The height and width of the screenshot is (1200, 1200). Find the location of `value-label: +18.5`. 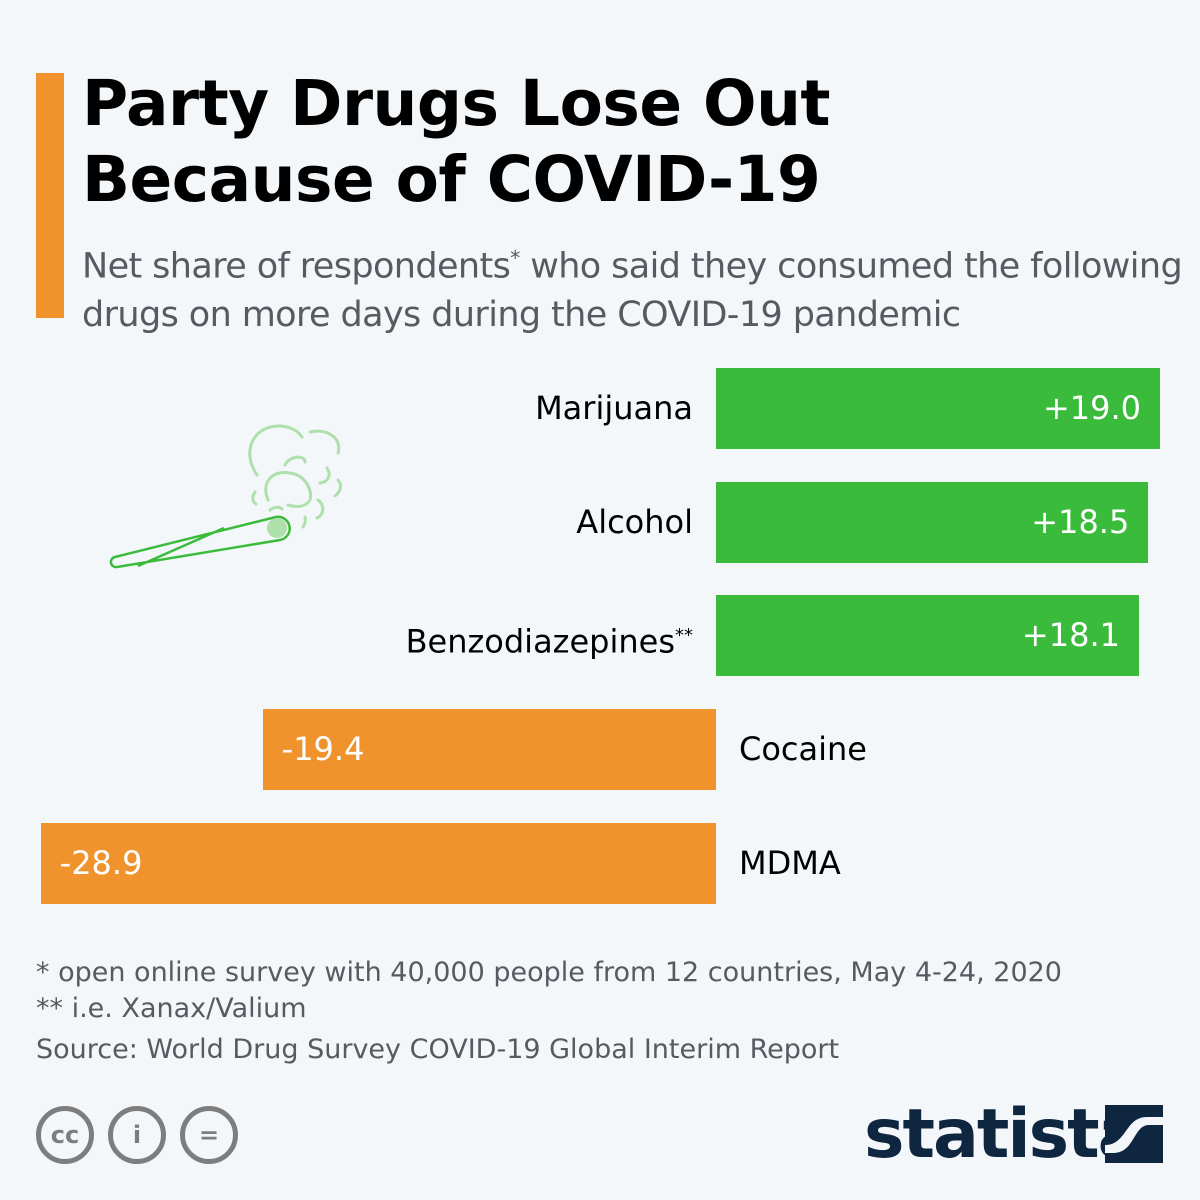

value-label: +18.5 is located at coordinates (1080, 521).